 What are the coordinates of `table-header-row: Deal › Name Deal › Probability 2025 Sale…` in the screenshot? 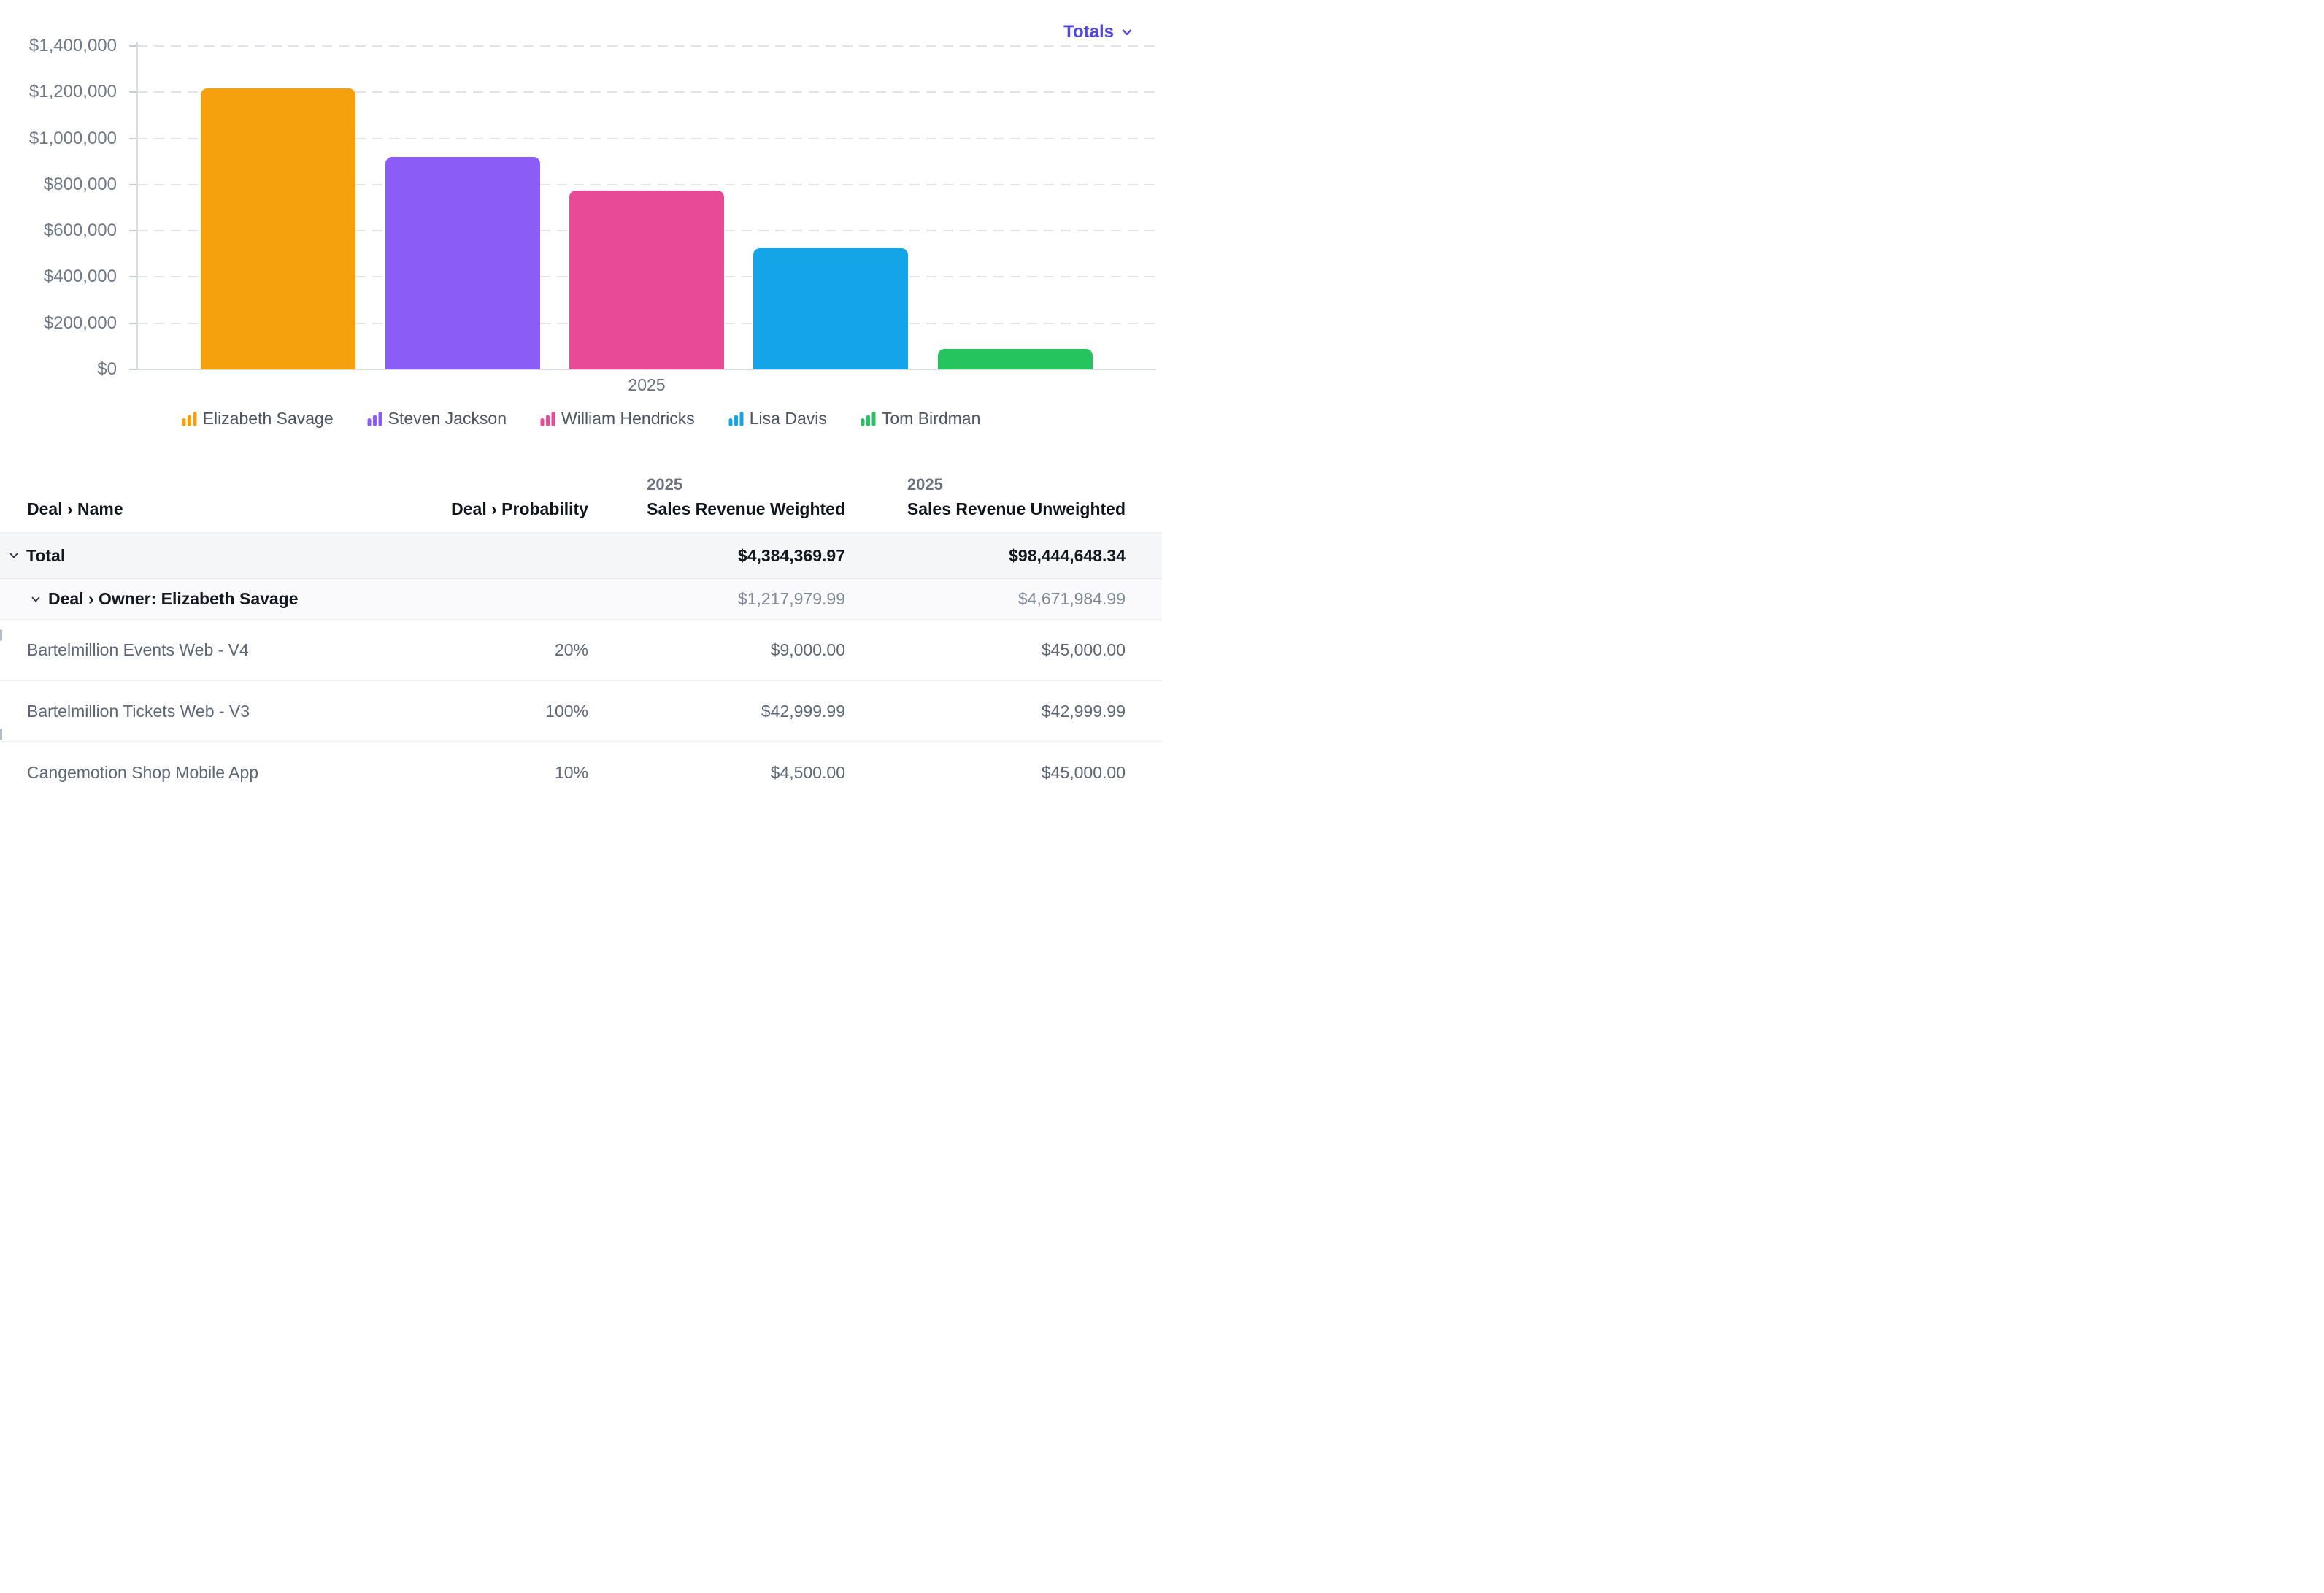 It's located at (581, 493).